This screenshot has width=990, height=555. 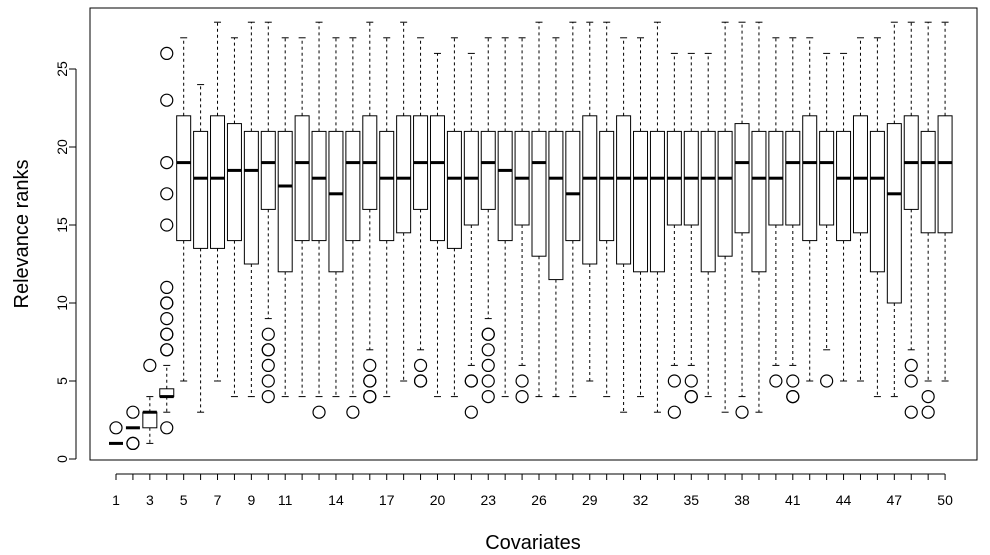 I want to click on x-tick-label: 50, so click(x=945, y=500).